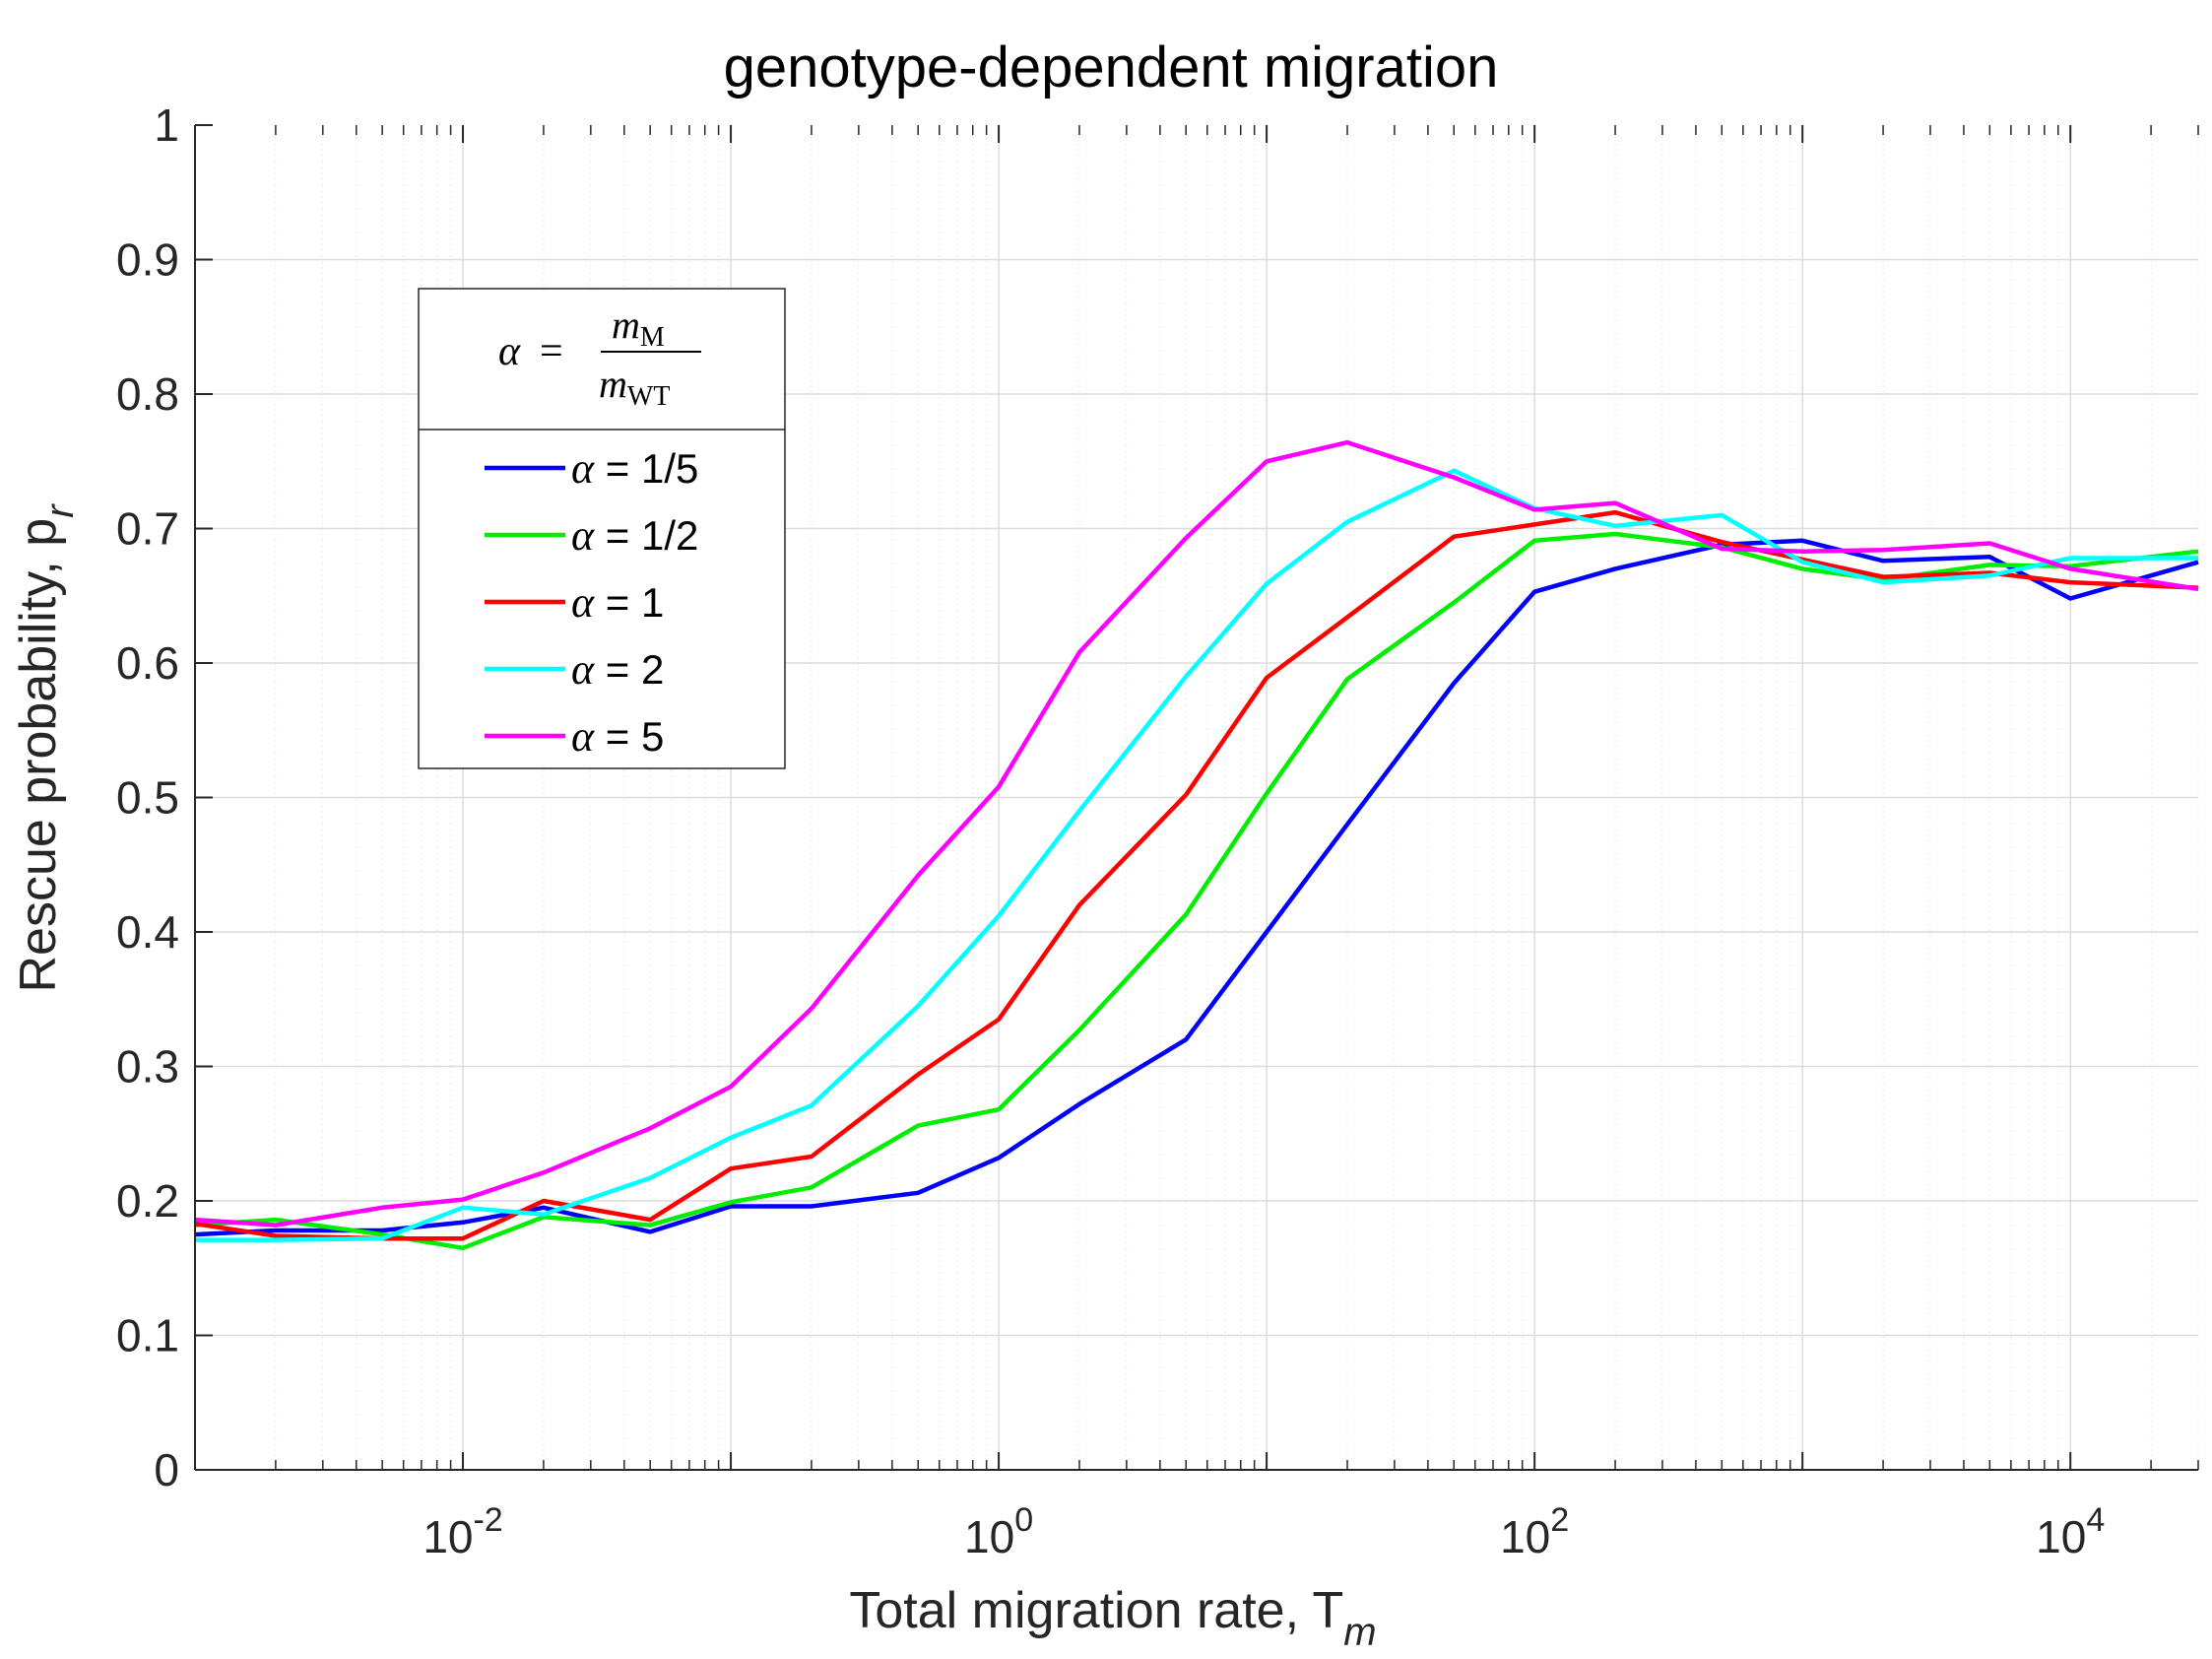 Image resolution: width=2212 pixels, height=1659 pixels. What do you see at coordinates (646, 468) in the screenshot?
I see `legend-label-value: = 1/5` at bounding box center [646, 468].